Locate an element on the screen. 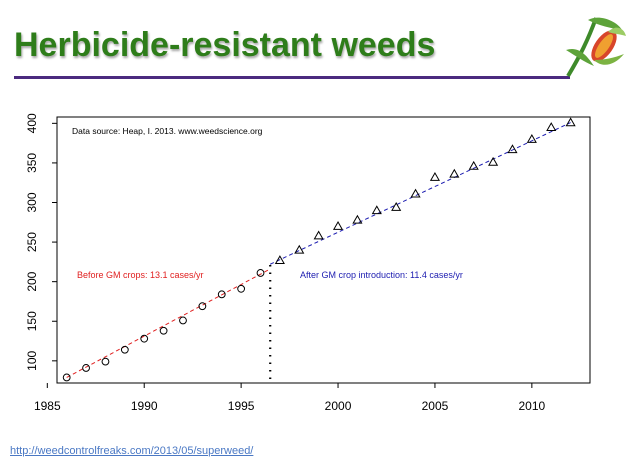 The image size is (634, 471). corn-plant-logo-icon is located at coordinates (596, 47).